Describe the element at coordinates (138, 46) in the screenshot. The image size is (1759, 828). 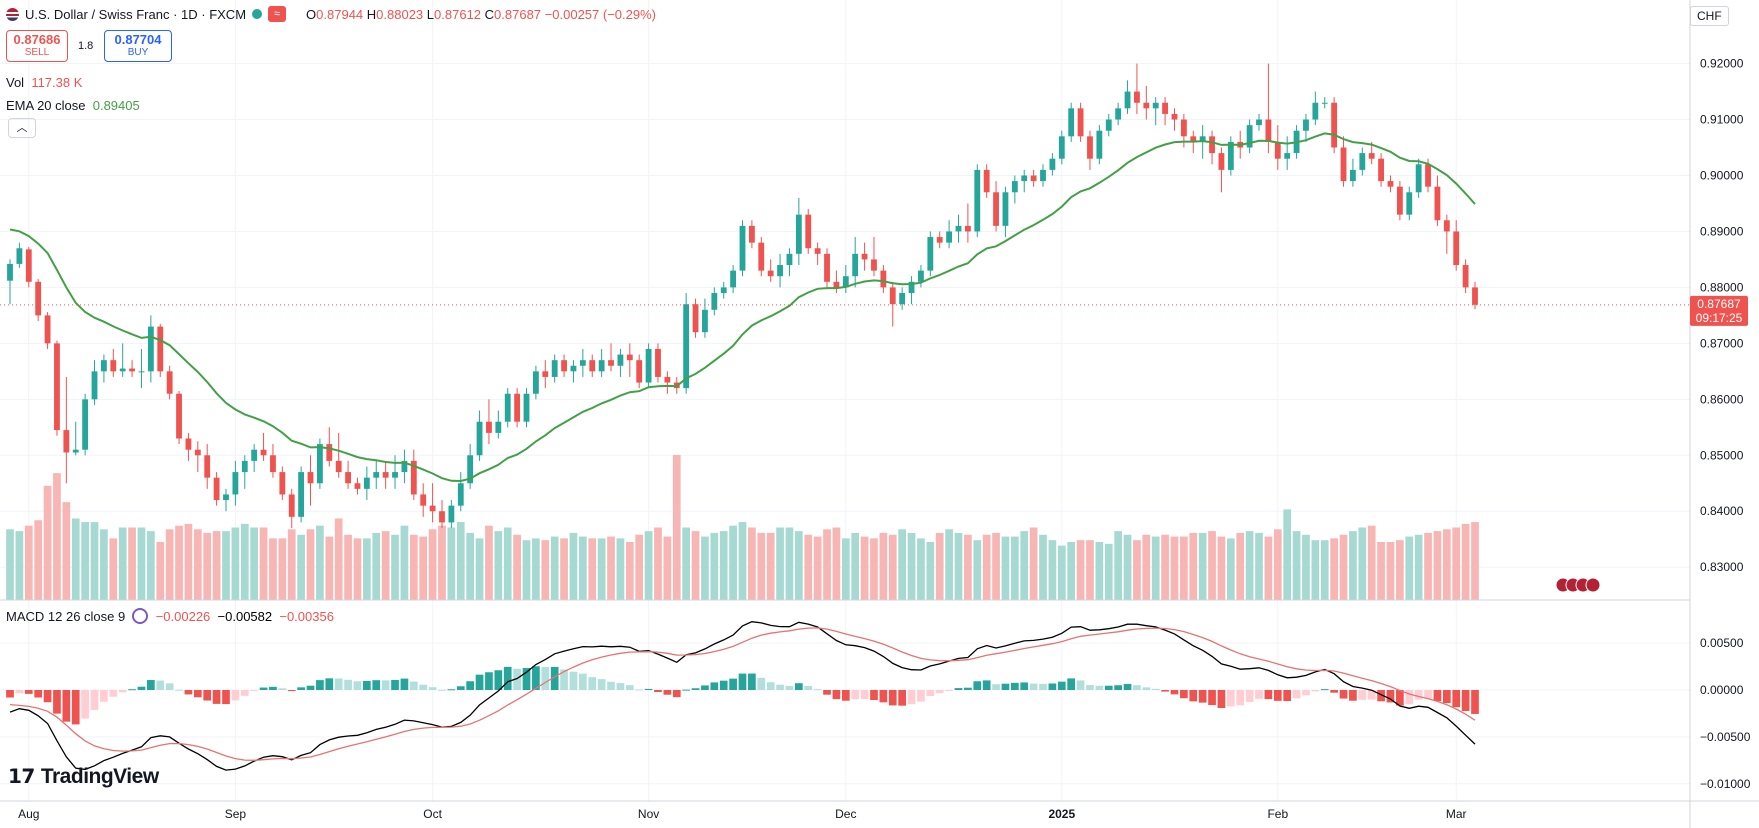
I see `buy-button: 0.87704 BUY` at that location.